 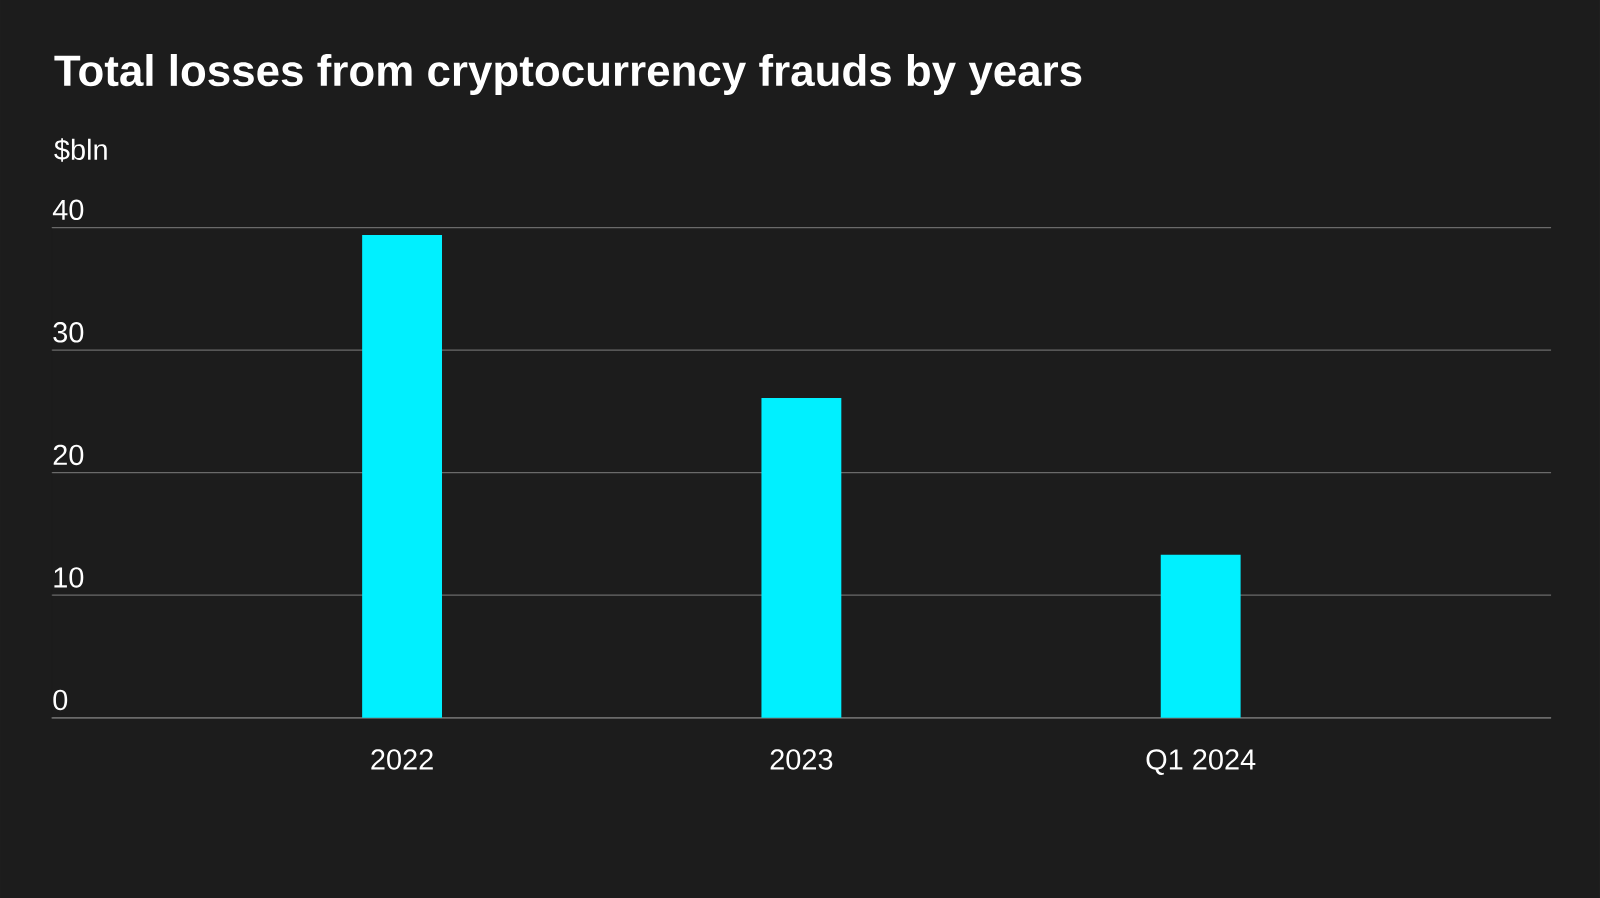 I want to click on y-tick-label: 10, so click(x=69, y=577).